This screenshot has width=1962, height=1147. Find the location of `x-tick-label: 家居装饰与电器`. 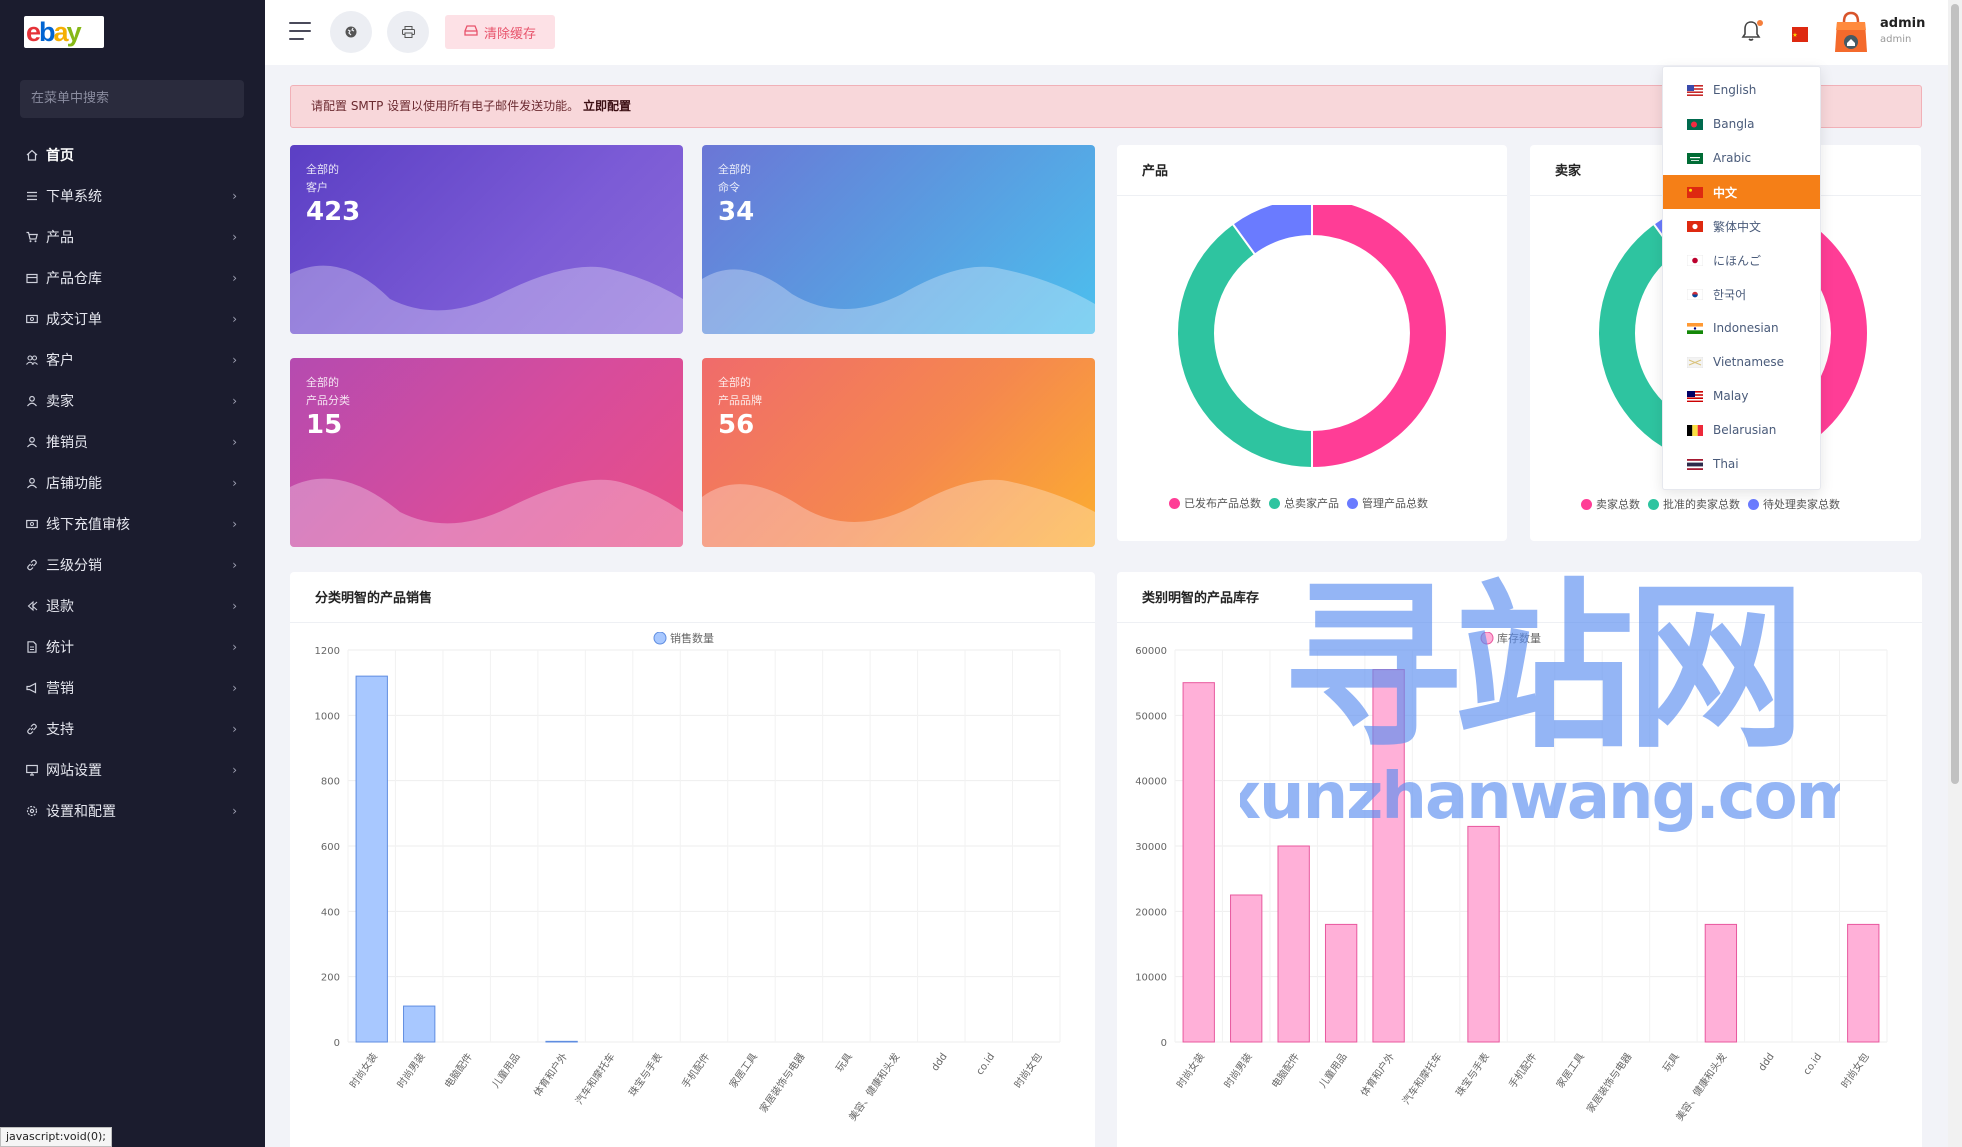

x-tick-label: 家居装饰与电器 is located at coordinates (782, 1082).